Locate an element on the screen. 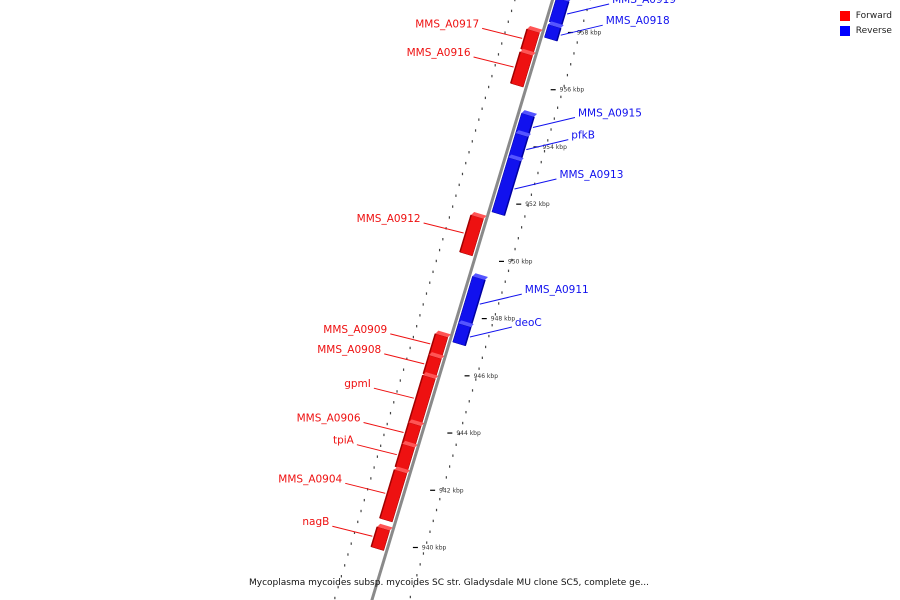  gene-label: MMS_A0906 is located at coordinates (329, 419).